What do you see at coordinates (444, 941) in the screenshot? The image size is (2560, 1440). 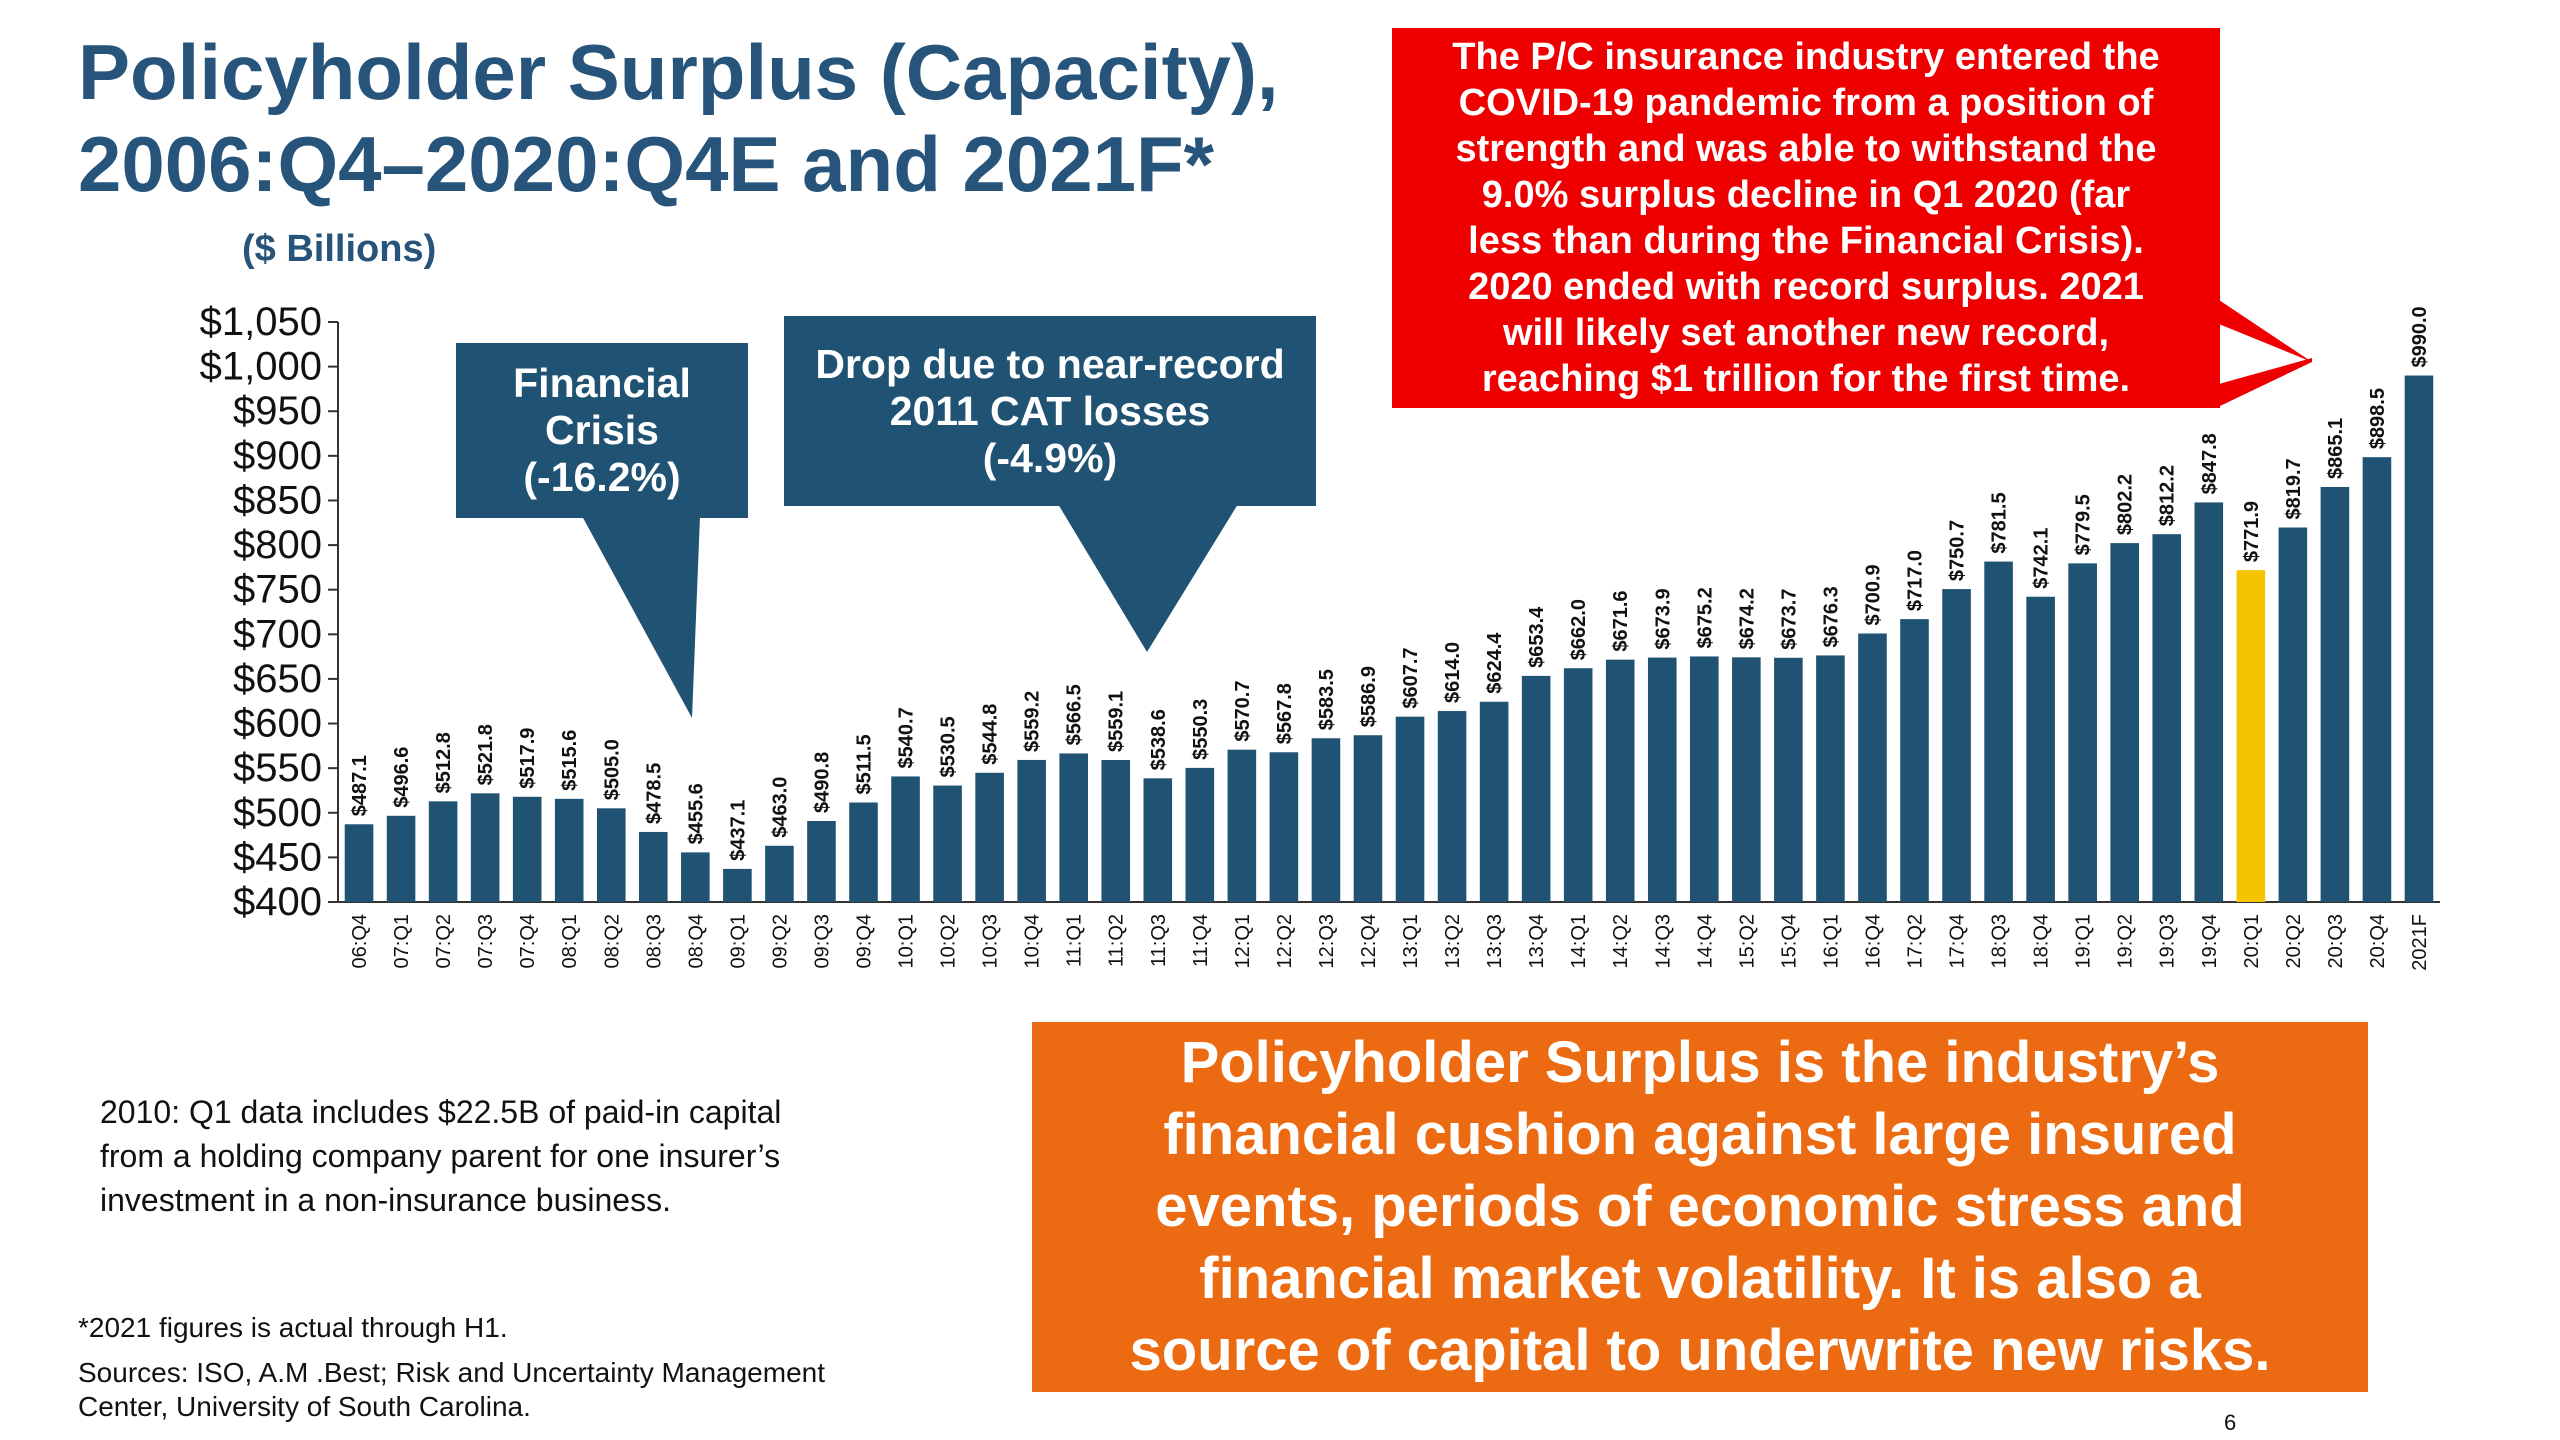 I see `x-tick-label: 07:Q2` at bounding box center [444, 941].